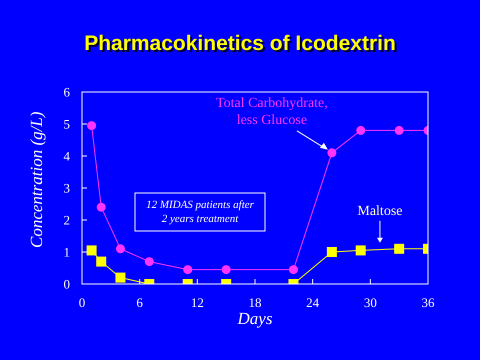  Describe the element at coordinates (82, 302) in the screenshot. I see `x-tick-label: 0` at that location.